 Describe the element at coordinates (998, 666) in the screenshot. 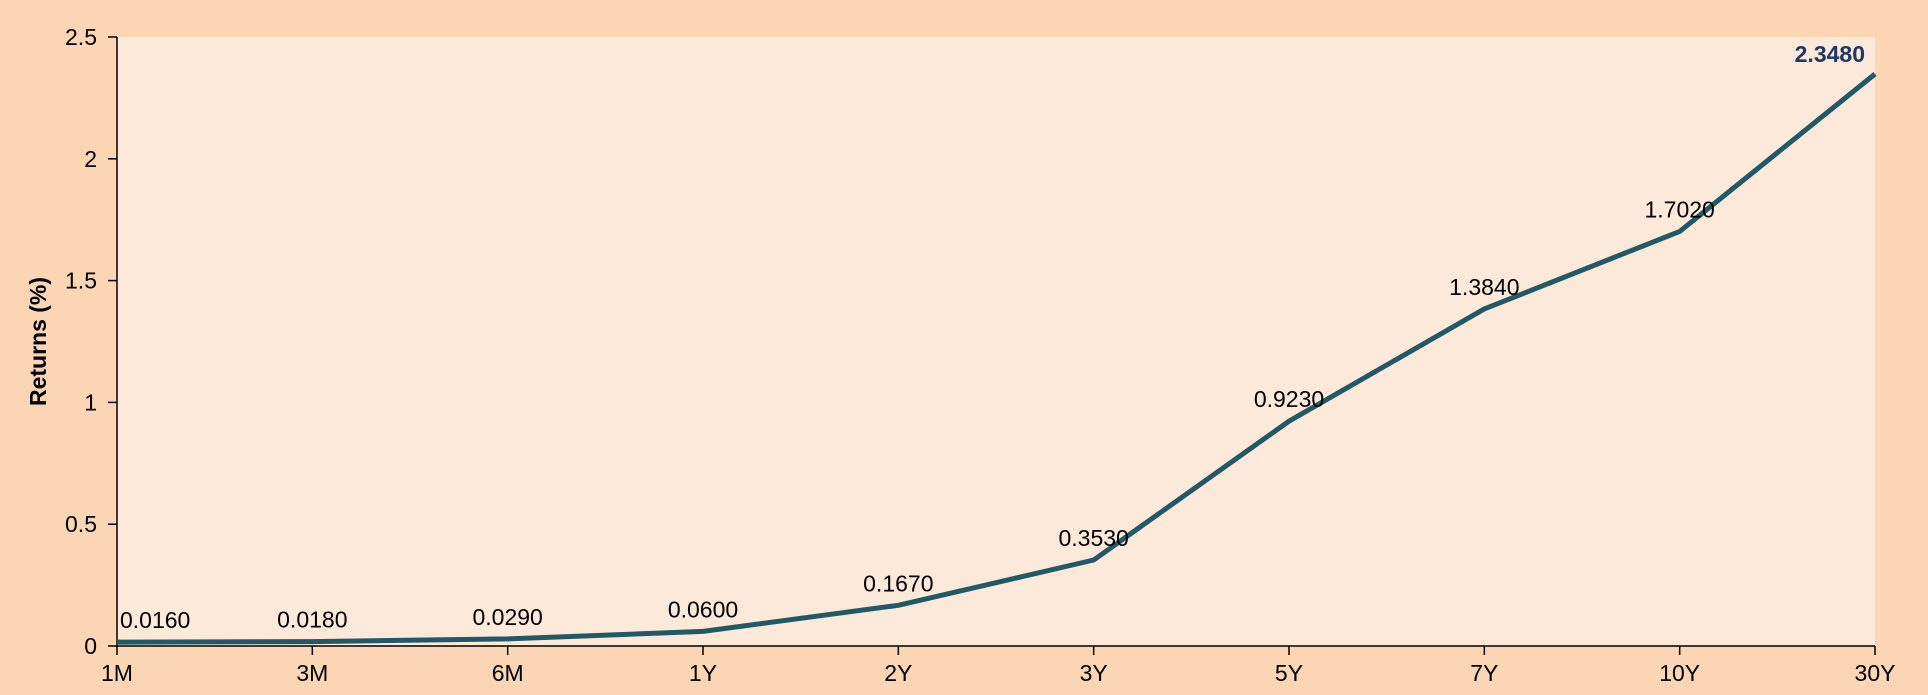

I see `x-axis-ticks: 1M 3M 6M 1Y 2Y 3Y 5Y 7Y 10Y 30Y` at that location.